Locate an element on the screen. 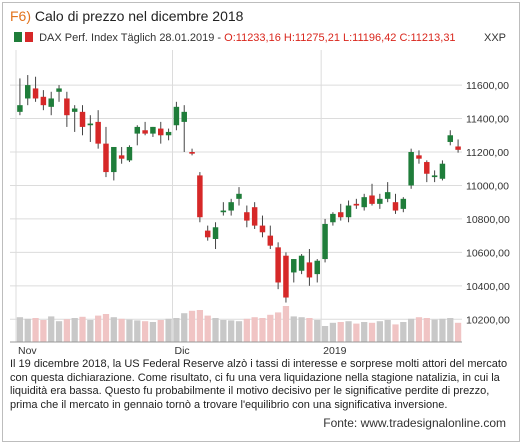  y-tick-label: 11600,00 is located at coordinates (487, 86).